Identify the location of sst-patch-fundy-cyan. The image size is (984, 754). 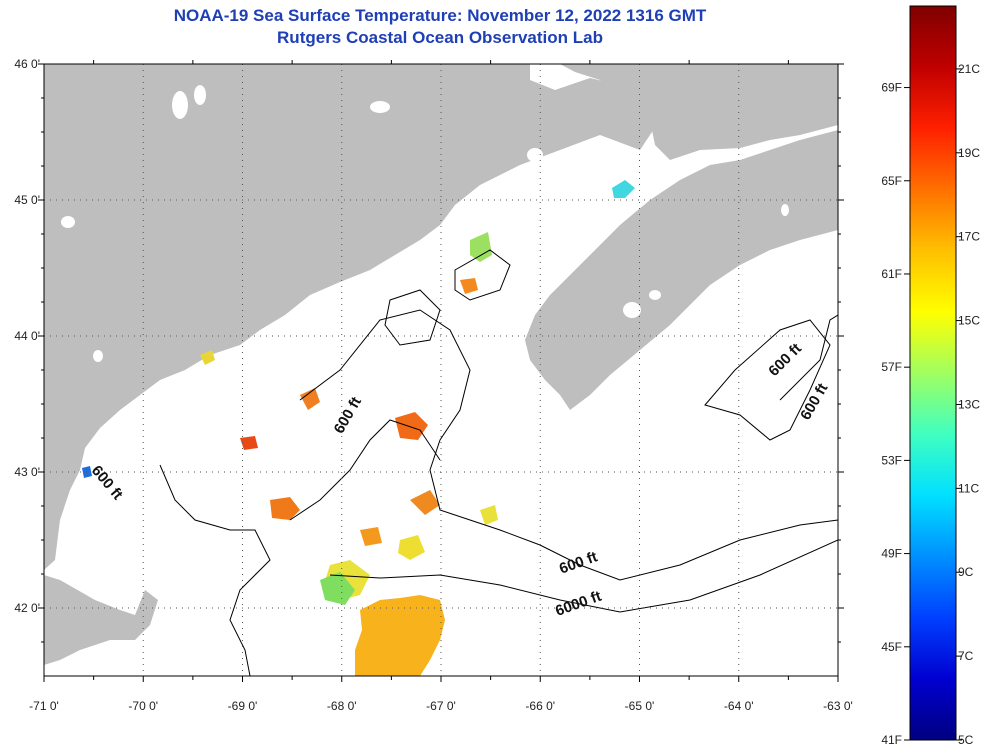
(623, 189).